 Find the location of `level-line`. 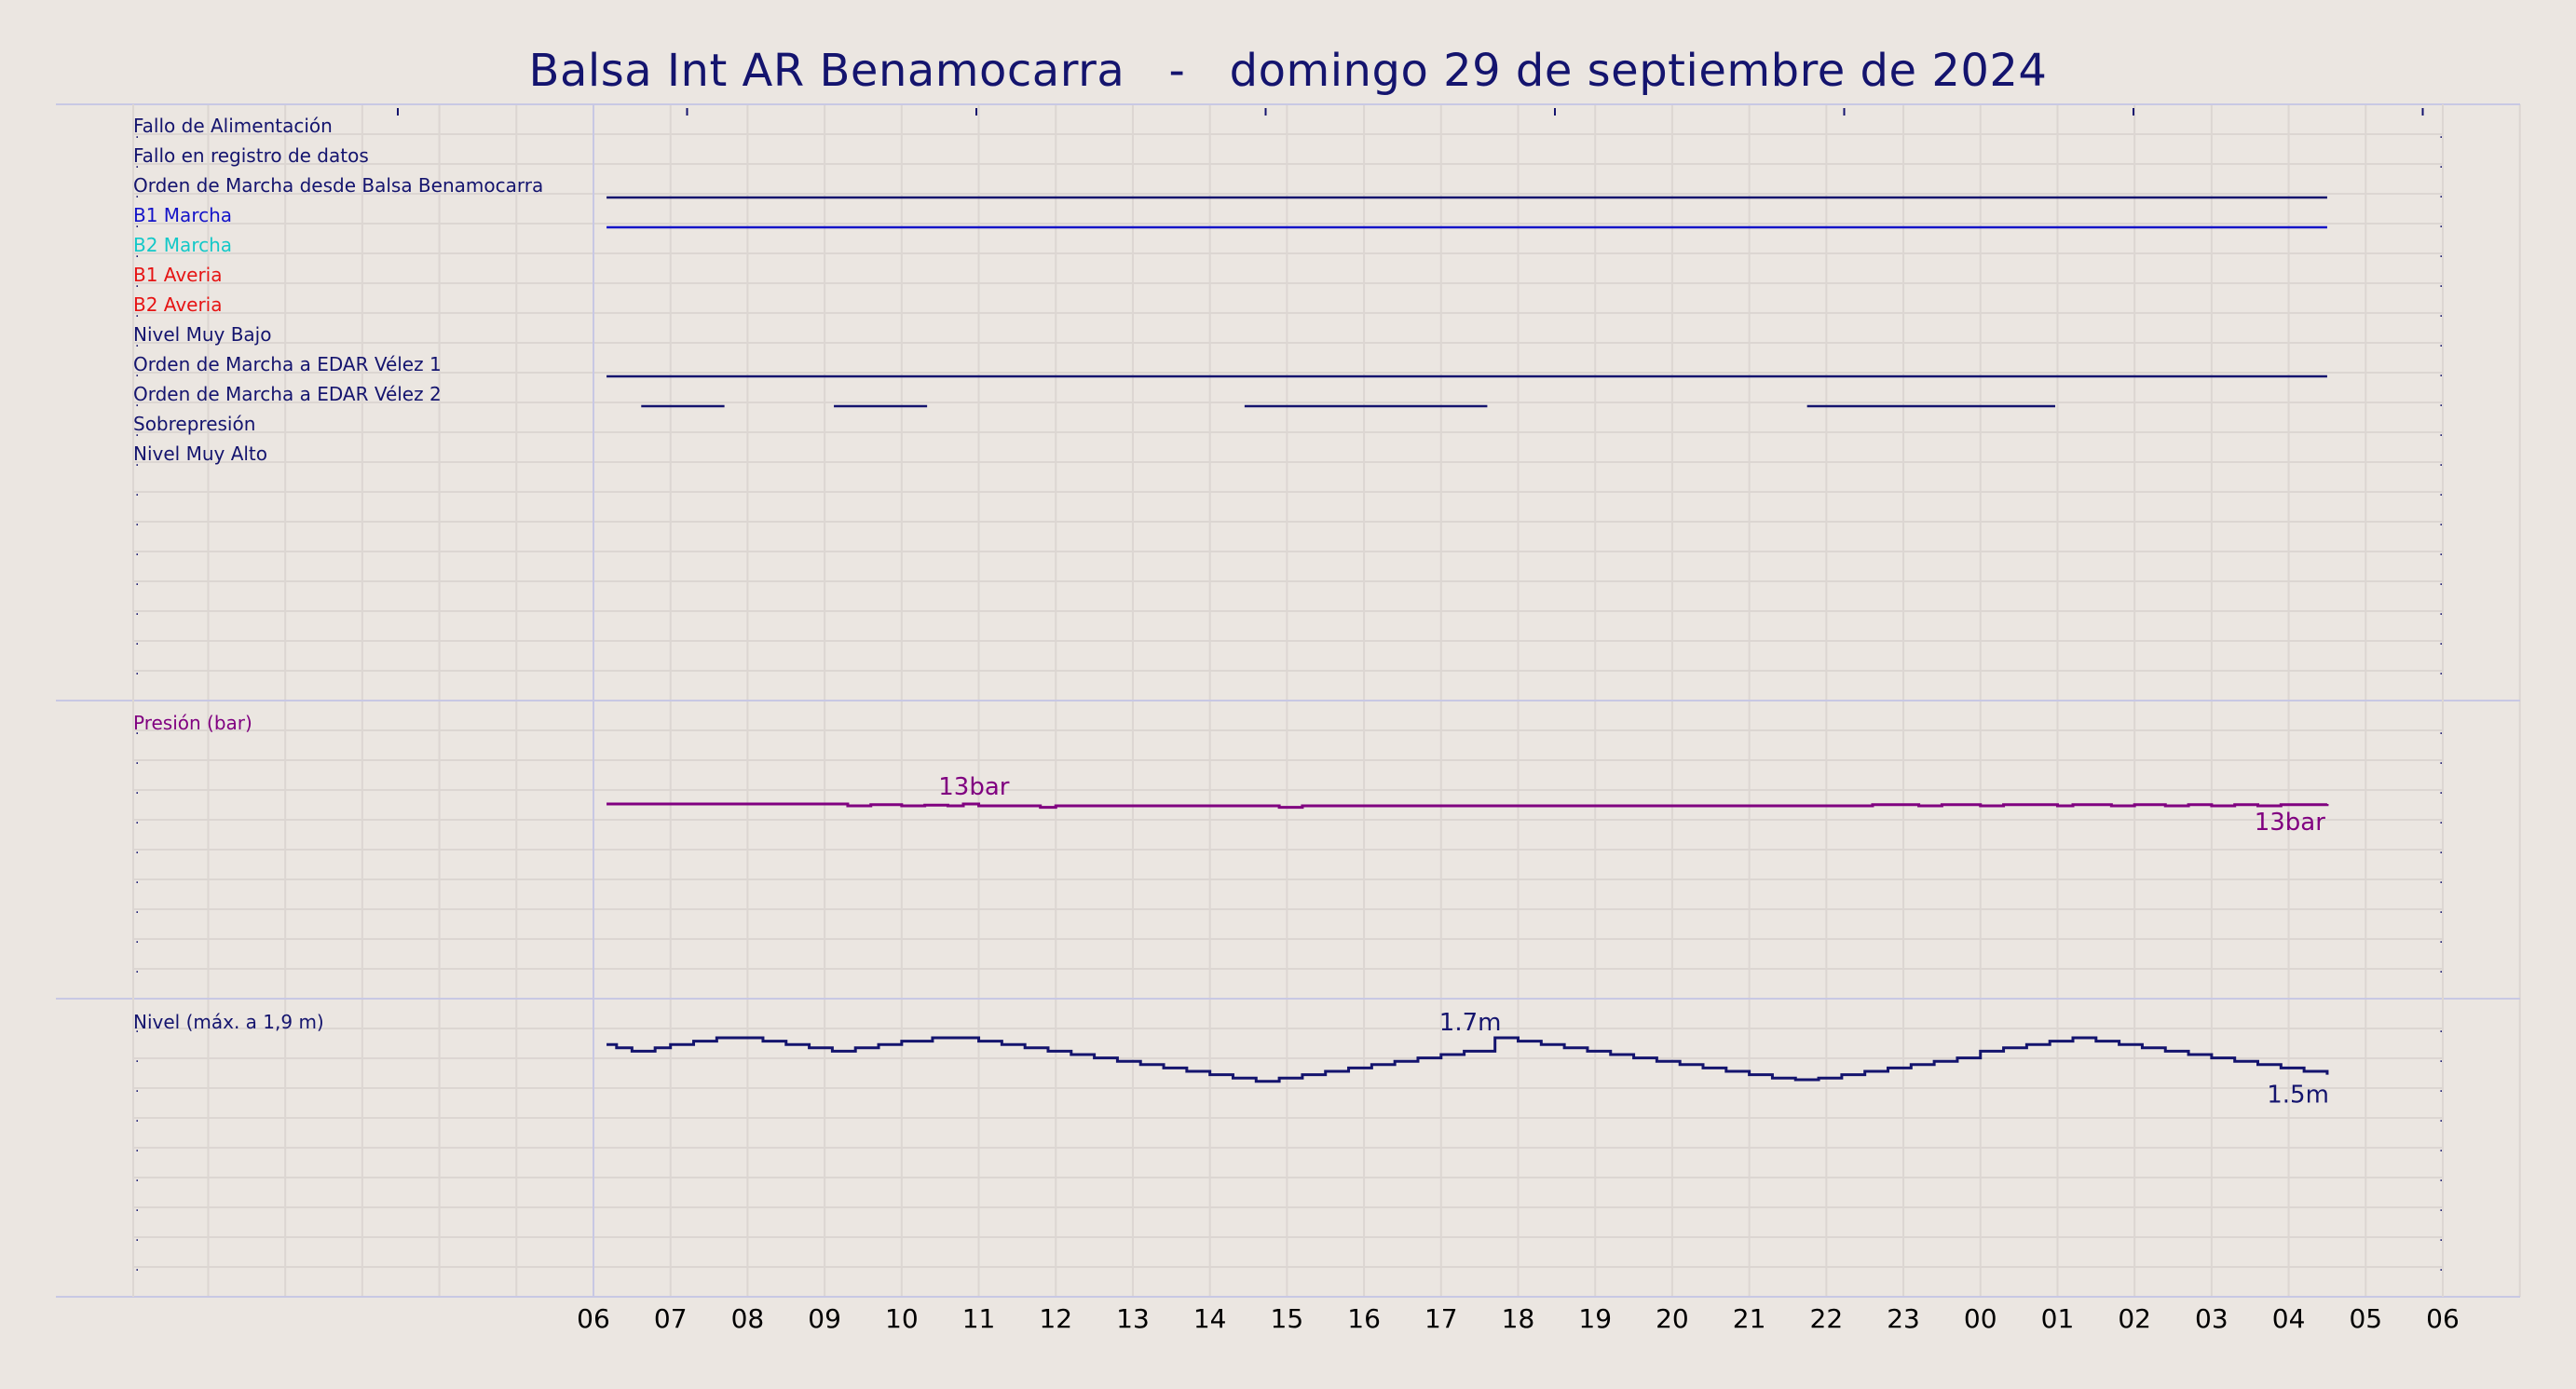

level-line is located at coordinates (1468, 1059).